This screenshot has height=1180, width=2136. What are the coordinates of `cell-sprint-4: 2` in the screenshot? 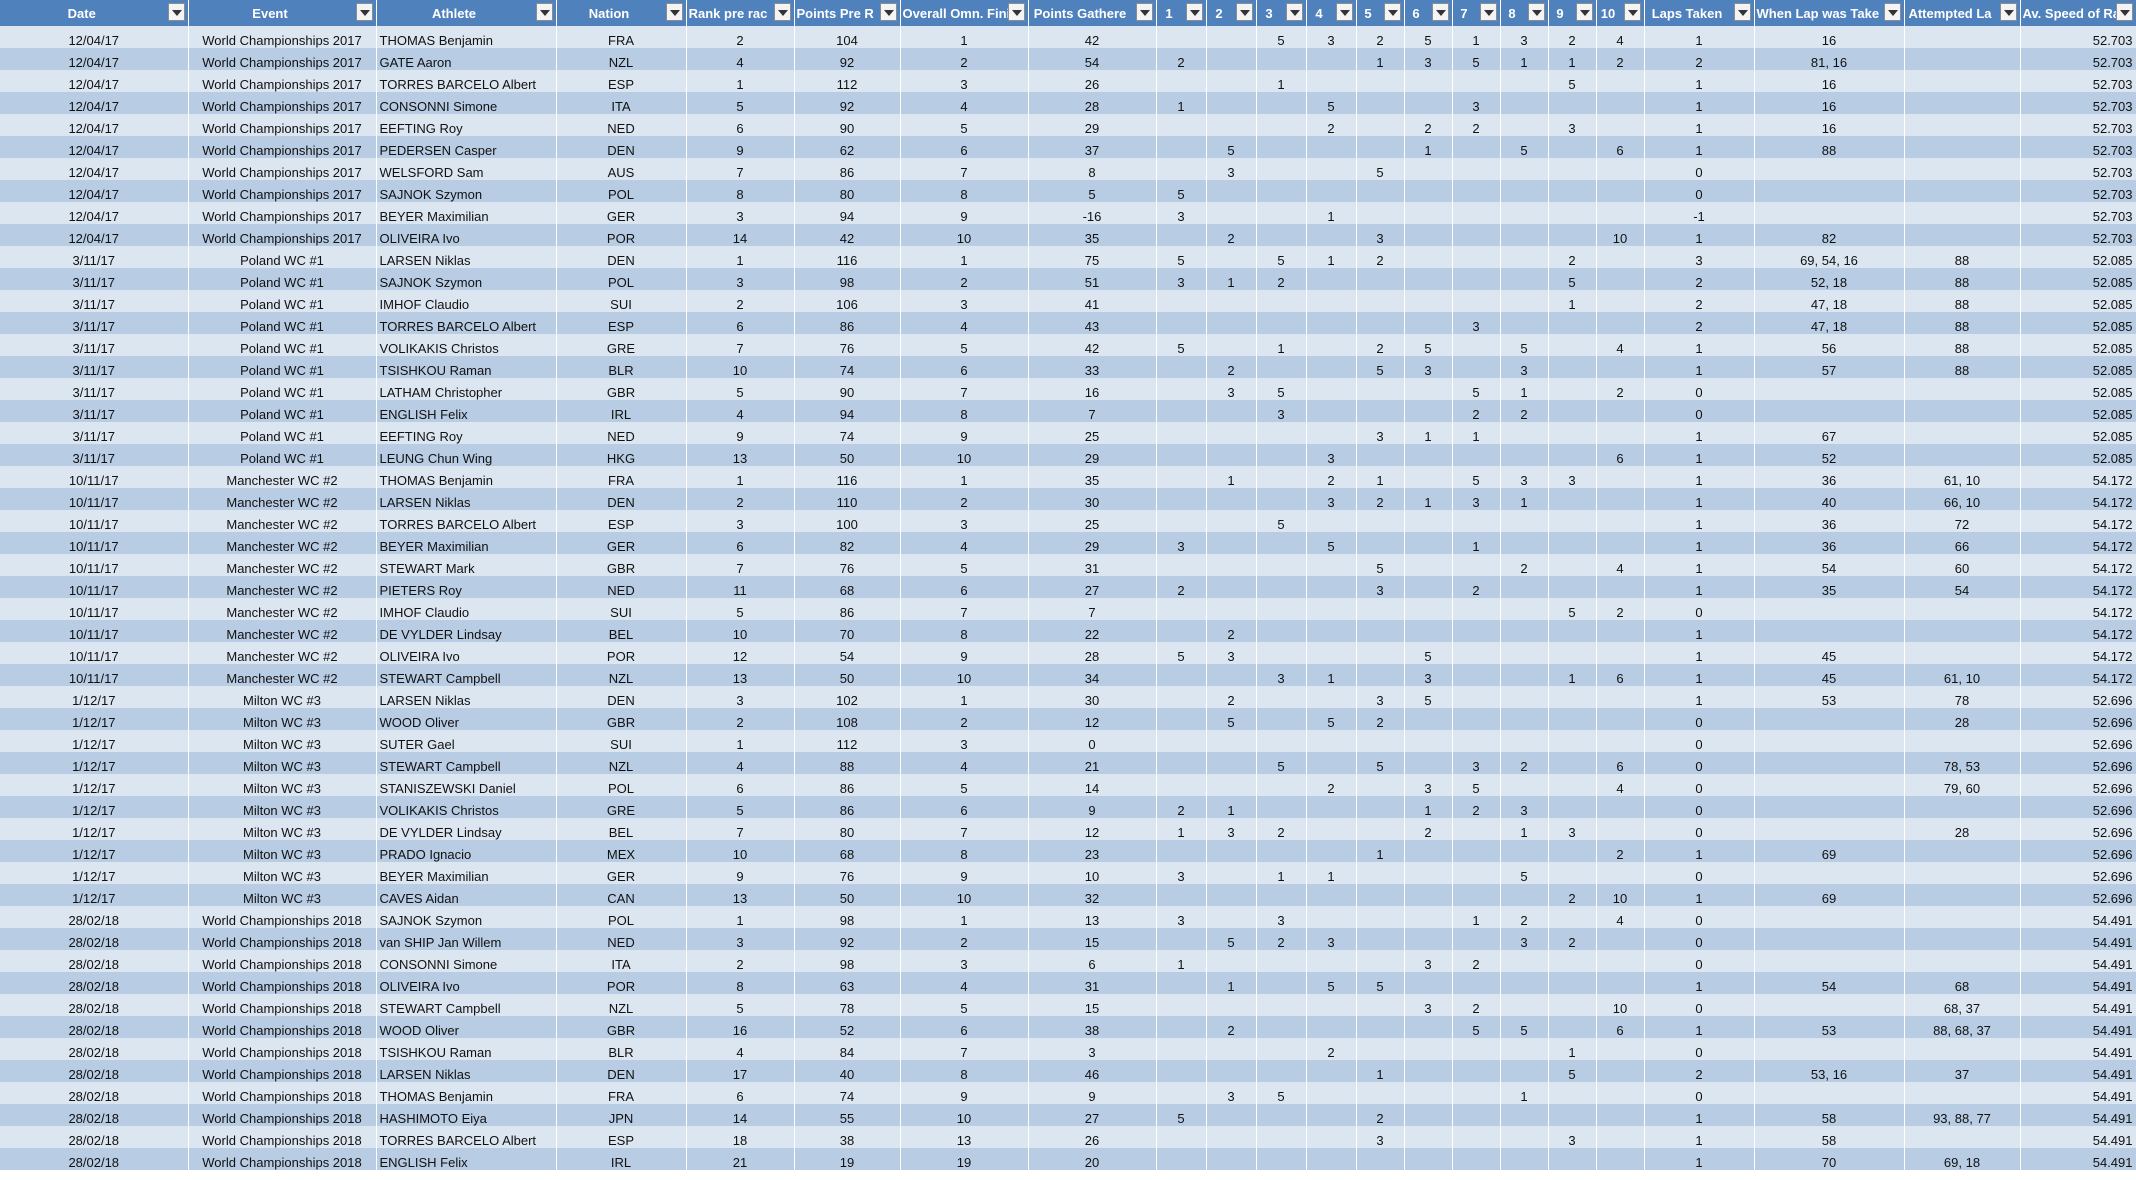 It's located at (1331, 125).